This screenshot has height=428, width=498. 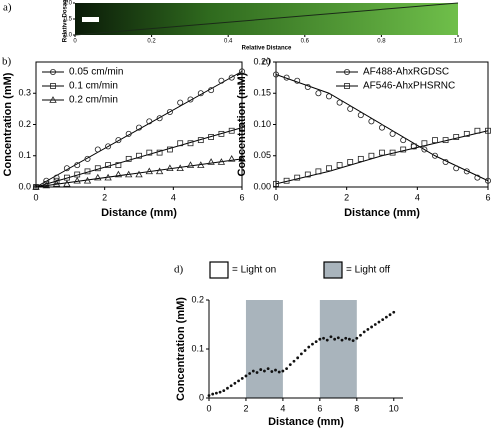 What do you see at coordinates (406, 72) in the screenshot?
I see `legend-label: AF488-AhxRGDSC` at bounding box center [406, 72].